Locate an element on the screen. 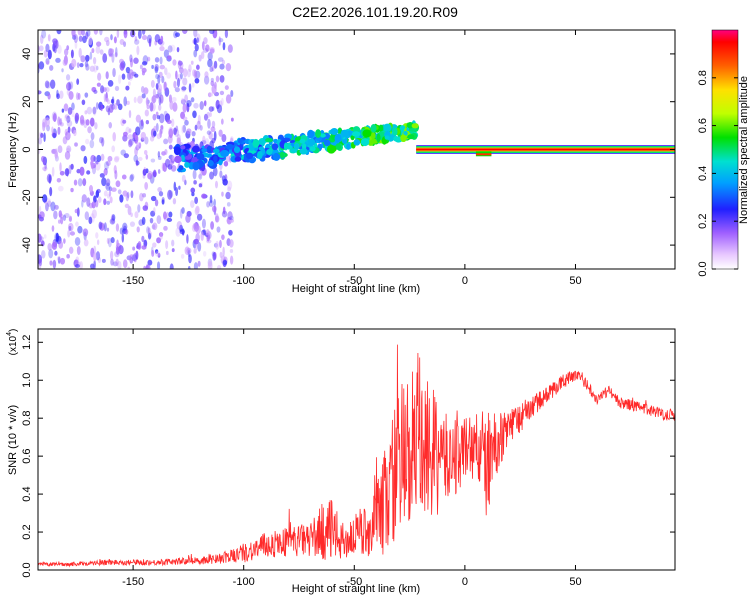  snr-ytick-label: 1.2 is located at coordinates (27, 342).